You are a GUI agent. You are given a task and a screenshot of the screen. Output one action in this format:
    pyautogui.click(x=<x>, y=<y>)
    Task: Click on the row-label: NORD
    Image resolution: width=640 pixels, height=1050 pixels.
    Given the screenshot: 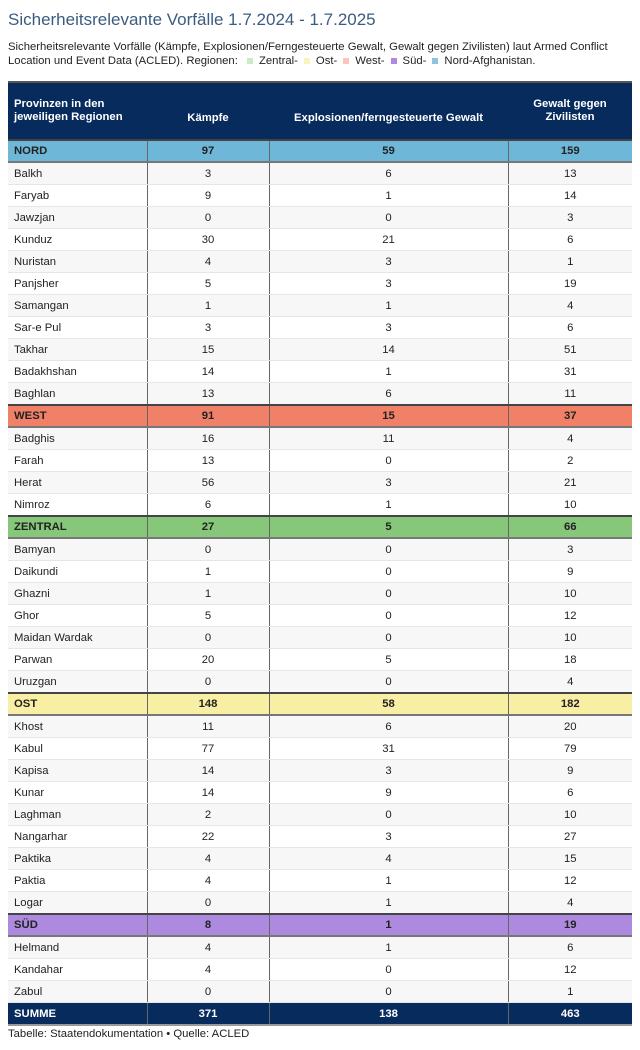 What is the action you would take?
    pyautogui.click(x=77, y=151)
    